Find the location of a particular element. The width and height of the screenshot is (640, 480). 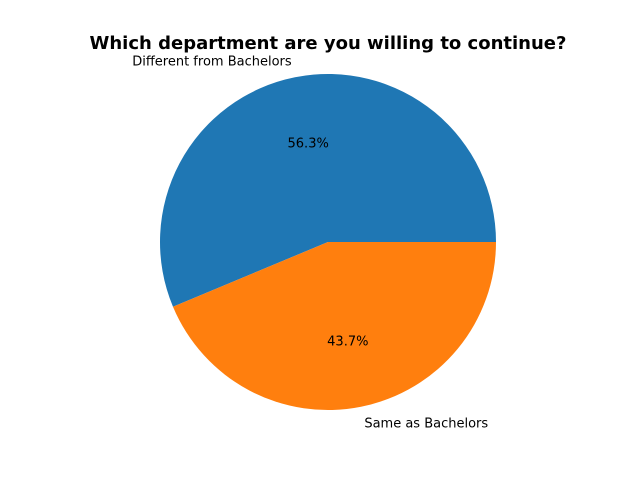

slice-label-2: Same as Bachelors is located at coordinates (426, 424).